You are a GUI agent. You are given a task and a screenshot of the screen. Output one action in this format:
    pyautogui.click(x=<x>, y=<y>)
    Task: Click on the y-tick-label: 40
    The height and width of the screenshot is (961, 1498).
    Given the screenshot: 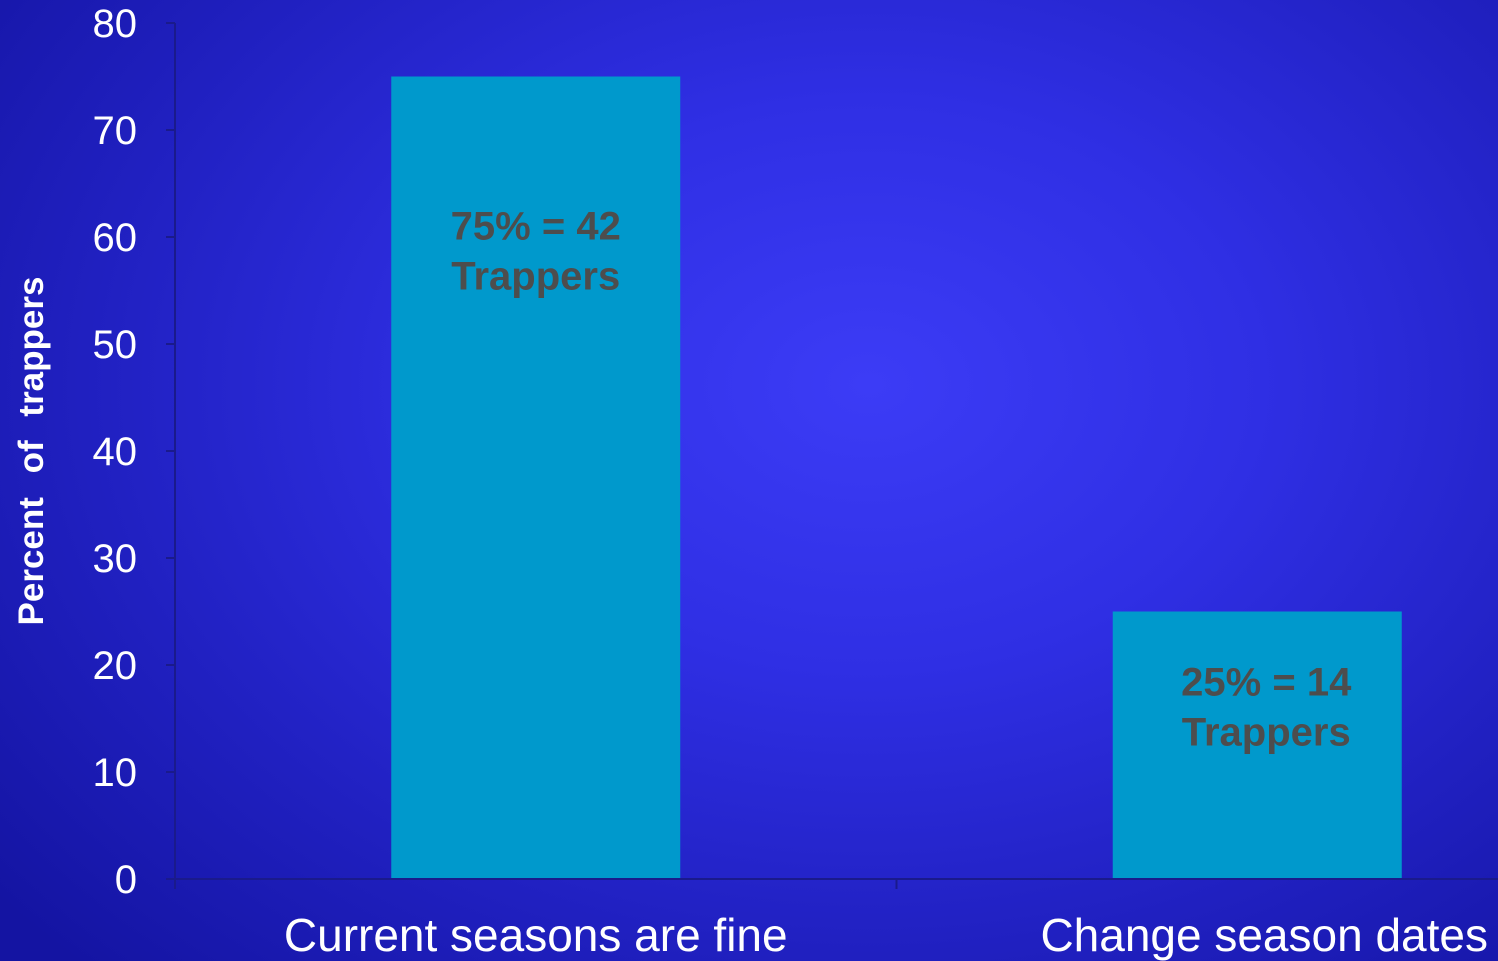 What is the action you would take?
    pyautogui.click(x=115, y=452)
    